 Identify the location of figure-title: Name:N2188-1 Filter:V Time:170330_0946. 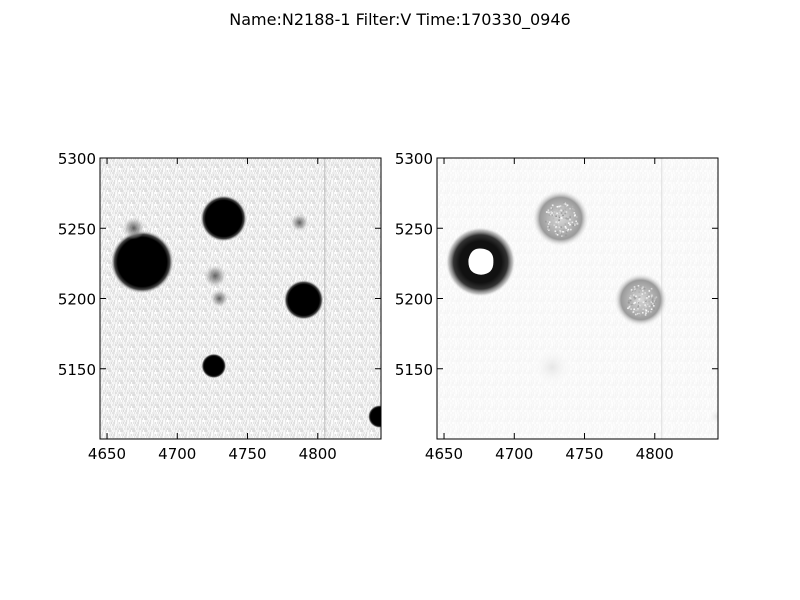
(400, 19).